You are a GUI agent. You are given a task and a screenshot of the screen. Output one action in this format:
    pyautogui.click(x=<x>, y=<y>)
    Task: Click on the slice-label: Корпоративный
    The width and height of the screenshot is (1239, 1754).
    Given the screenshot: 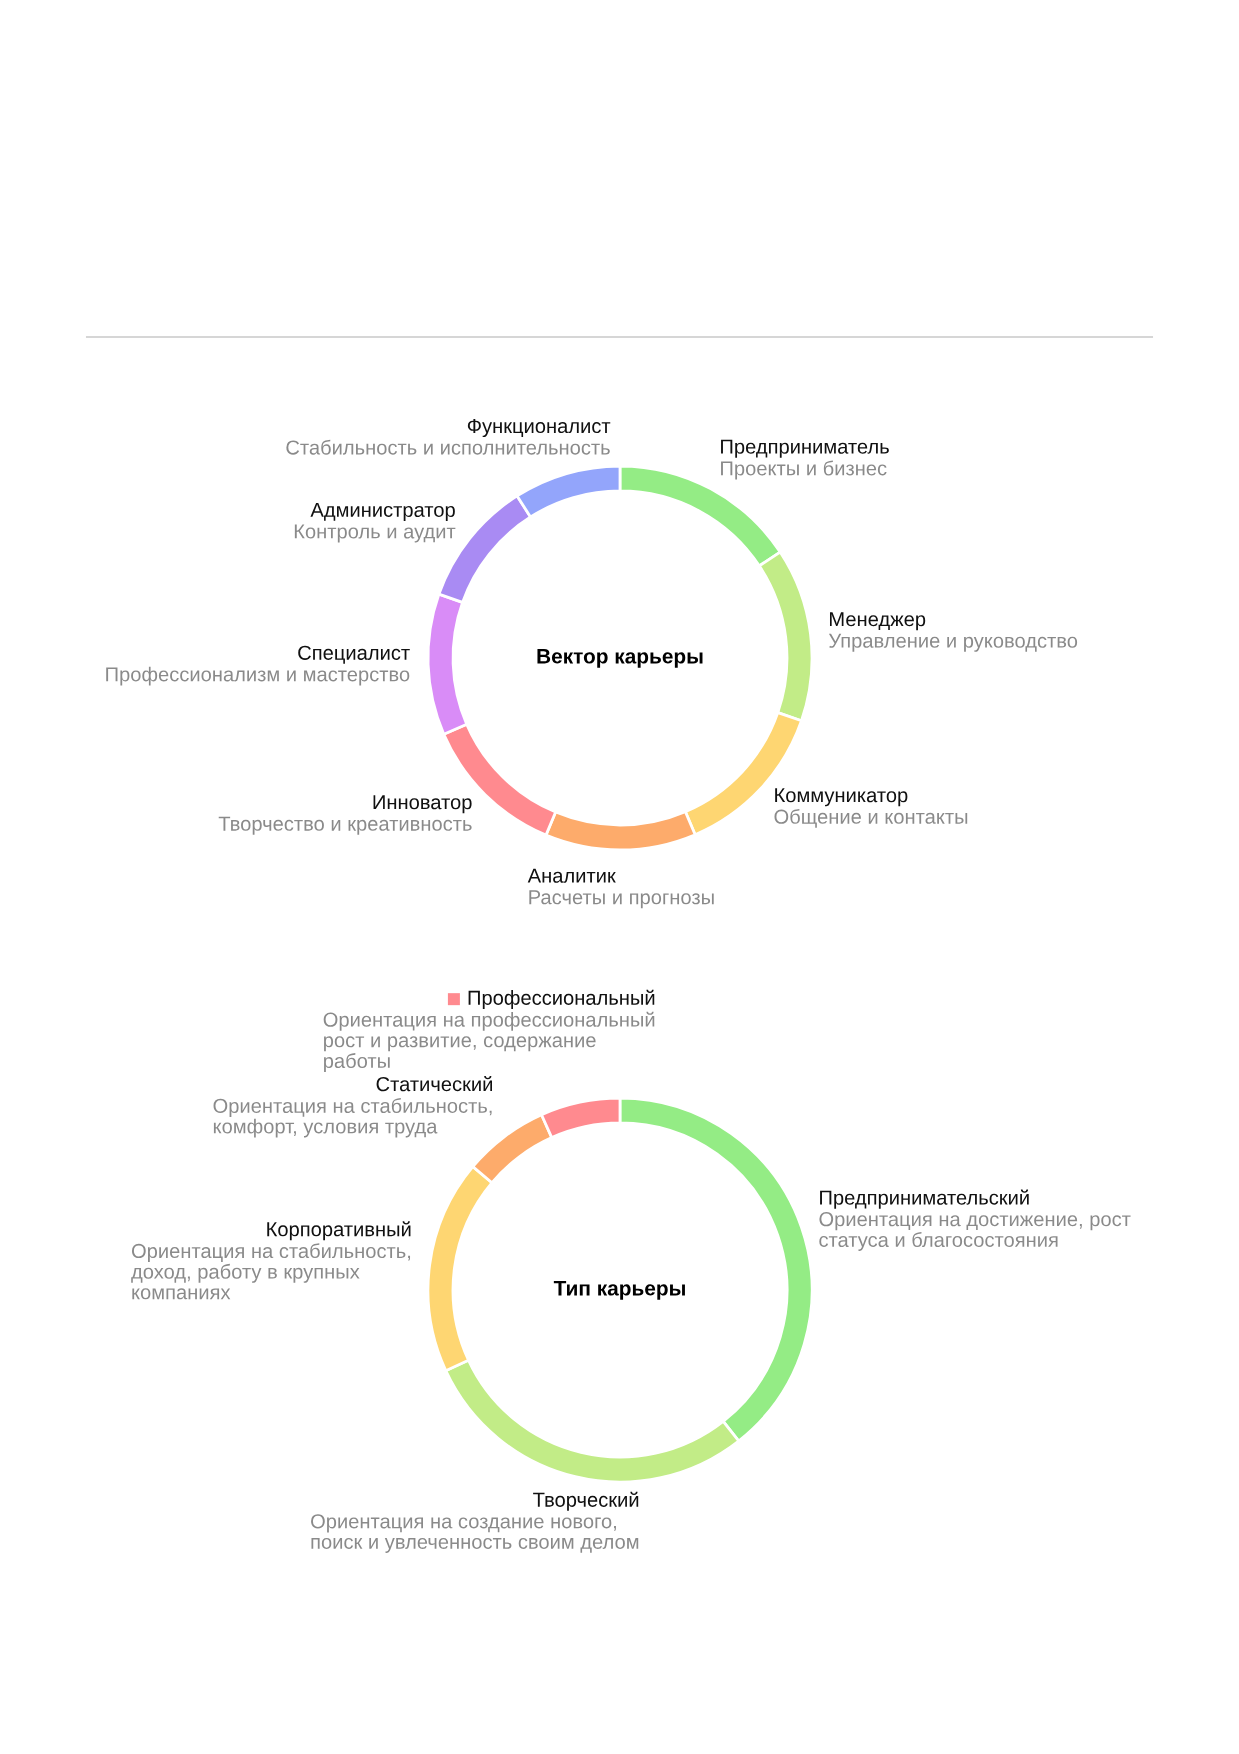 What is the action you would take?
    pyautogui.click(x=339, y=1231)
    